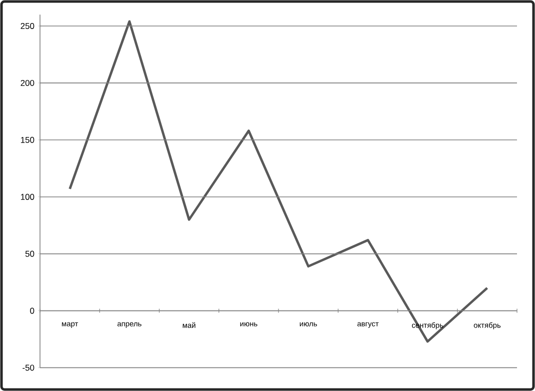  What do you see at coordinates (28, 367) in the screenshot?
I see `y-tick-label: -50` at bounding box center [28, 367].